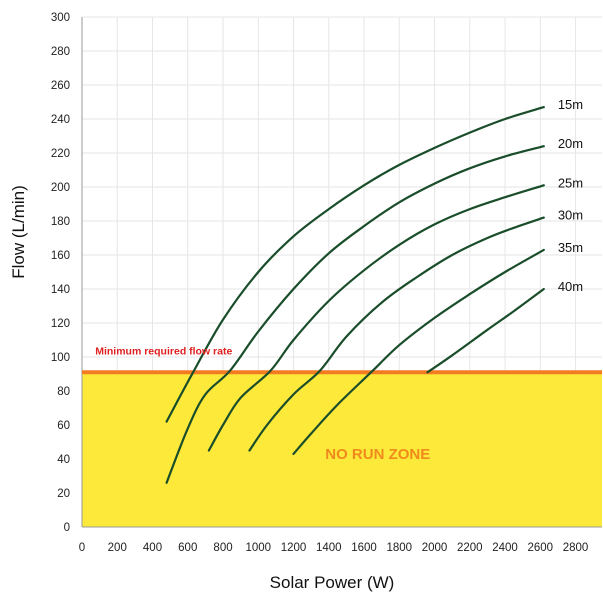 Image resolution: width=603 pixels, height=596 pixels. I want to click on y-tick-label: 20, so click(63, 494).